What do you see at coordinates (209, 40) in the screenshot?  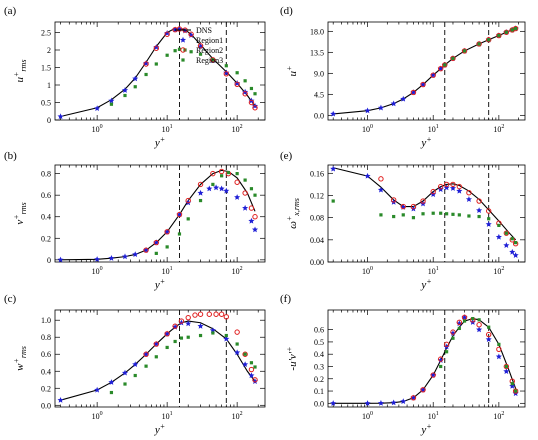 I see `legend-label: Region1` at bounding box center [209, 40].